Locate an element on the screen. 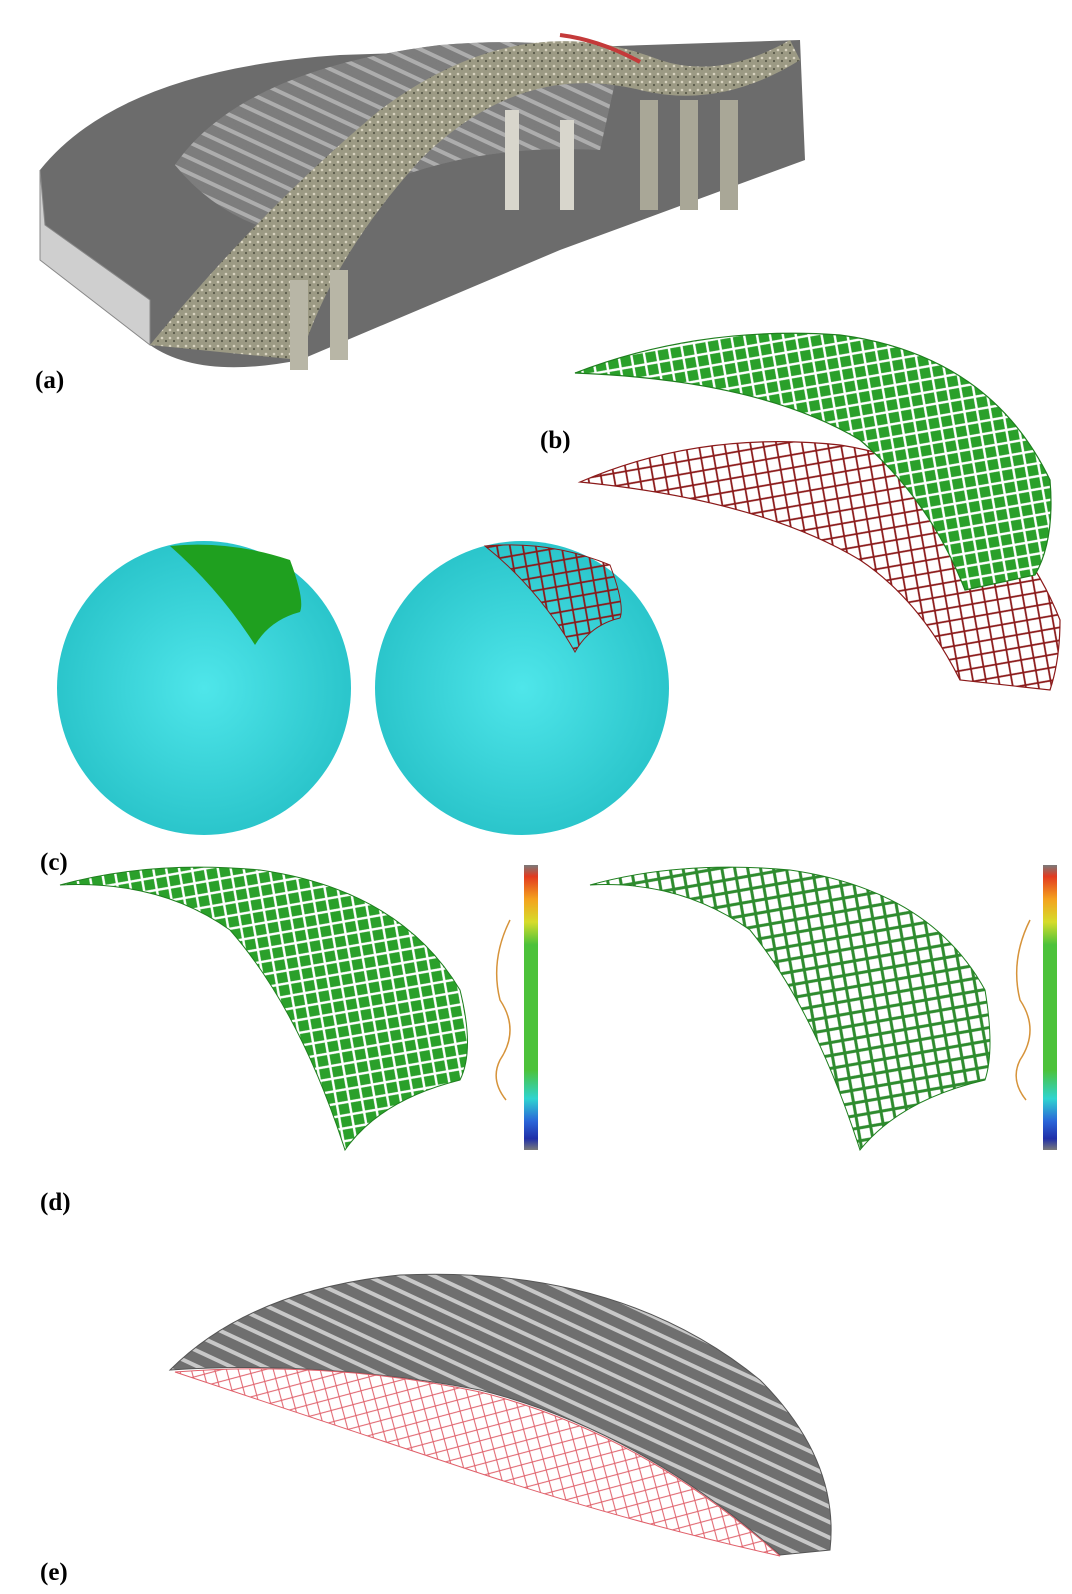  panel-b-mesh-wireframe is located at coordinates (817, 511).